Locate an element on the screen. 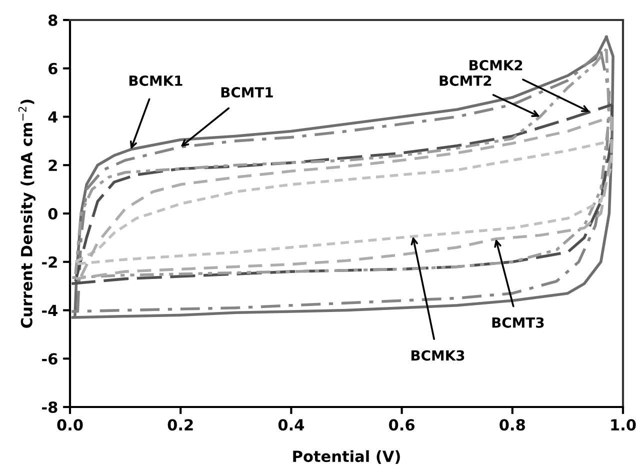  annotation: BCMT2 is located at coordinates (466, 80).